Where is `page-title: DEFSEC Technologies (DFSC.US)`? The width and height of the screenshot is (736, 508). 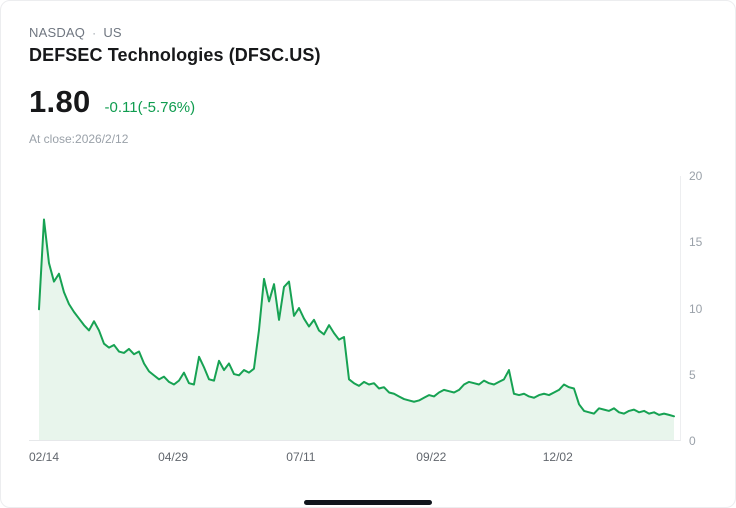 page-title: DEFSEC Technologies (DFSC.US) is located at coordinates (175, 55).